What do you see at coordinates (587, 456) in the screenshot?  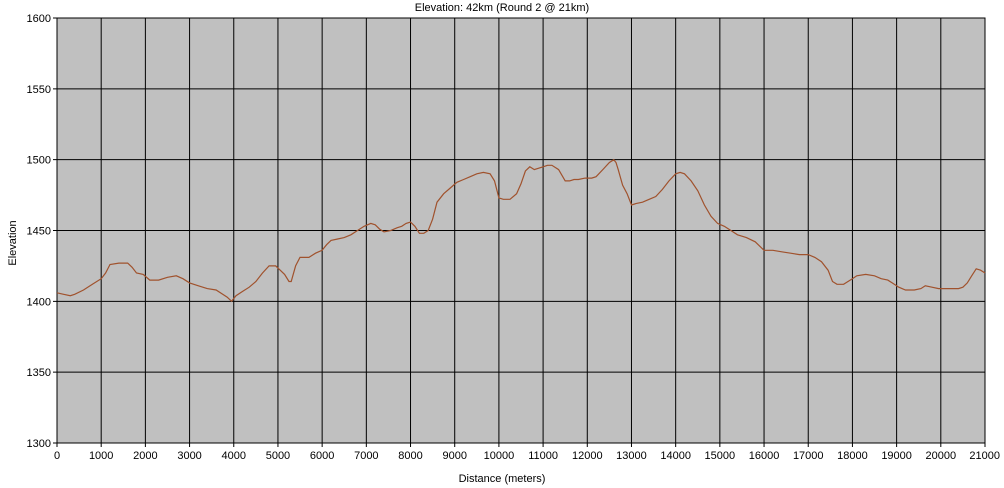 I see `x-tick-label: 12000` at bounding box center [587, 456].